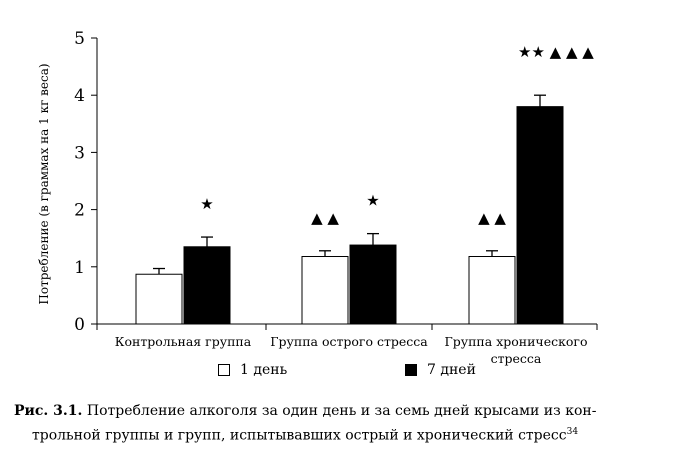  What do you see at coordinates (411, 370) in the screenshot?
I see `legend-swatch-7-days` at bounding box center [411, 370].